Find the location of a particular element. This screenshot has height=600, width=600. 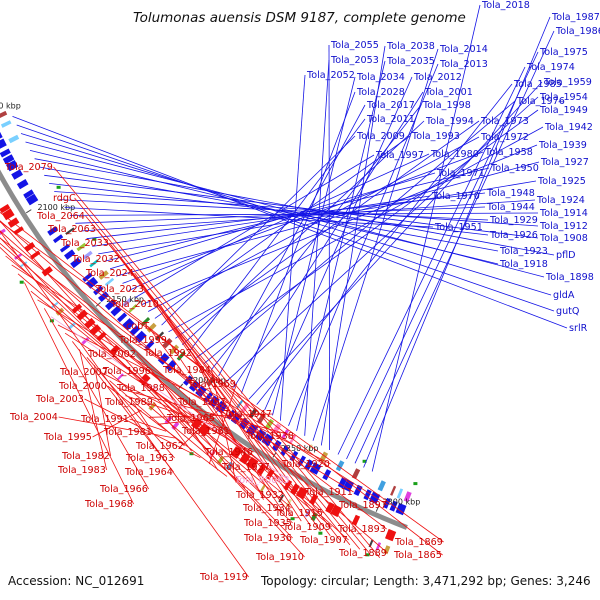

forward-gene-label: Tola_2034 is located at coordinates (380, 77).